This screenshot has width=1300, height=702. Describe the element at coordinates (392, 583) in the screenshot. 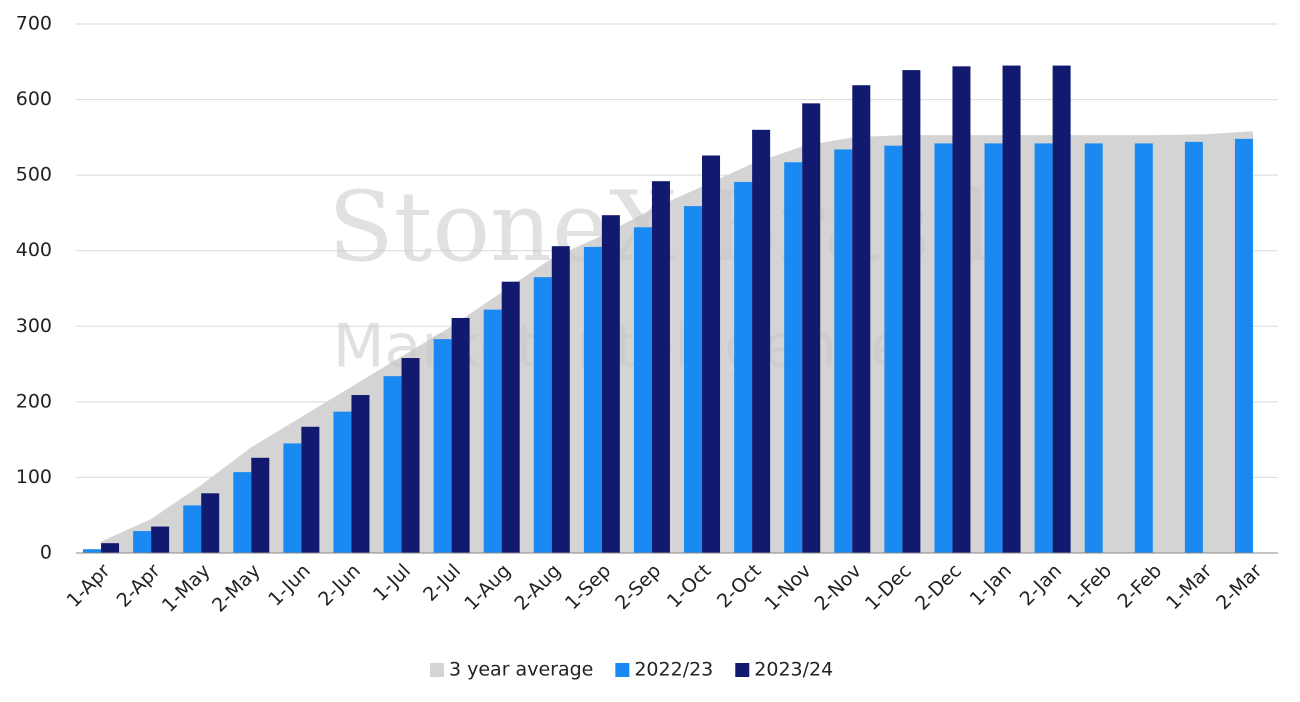

I see `x-tick-label: 1-Jul` at that location.